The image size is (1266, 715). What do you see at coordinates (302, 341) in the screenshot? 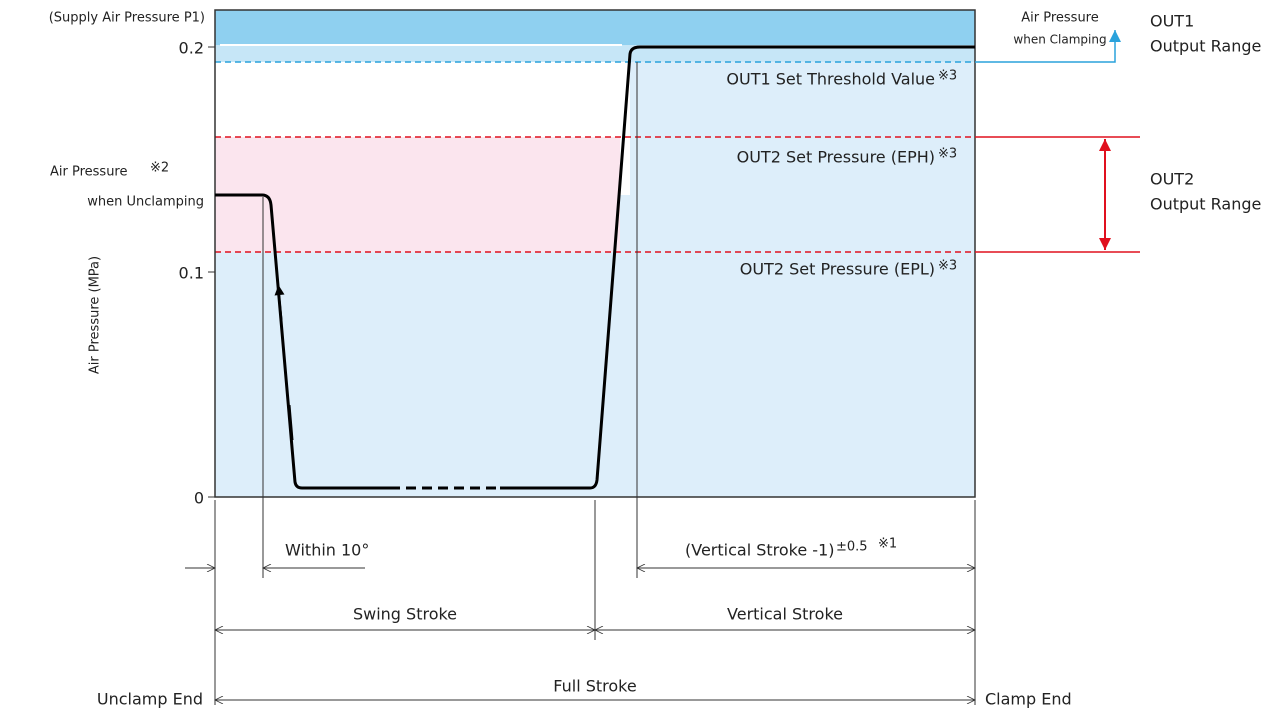
I see `curve` at bounding box center [302, 341].